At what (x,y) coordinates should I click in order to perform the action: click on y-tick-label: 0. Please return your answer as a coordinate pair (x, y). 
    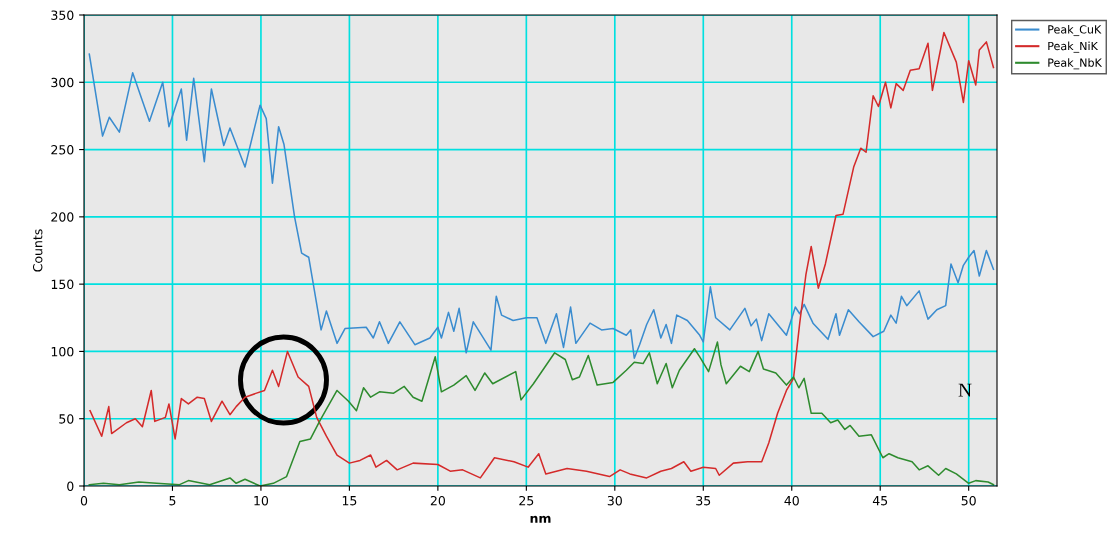
    Looking at the image, I should click on (70, 486).